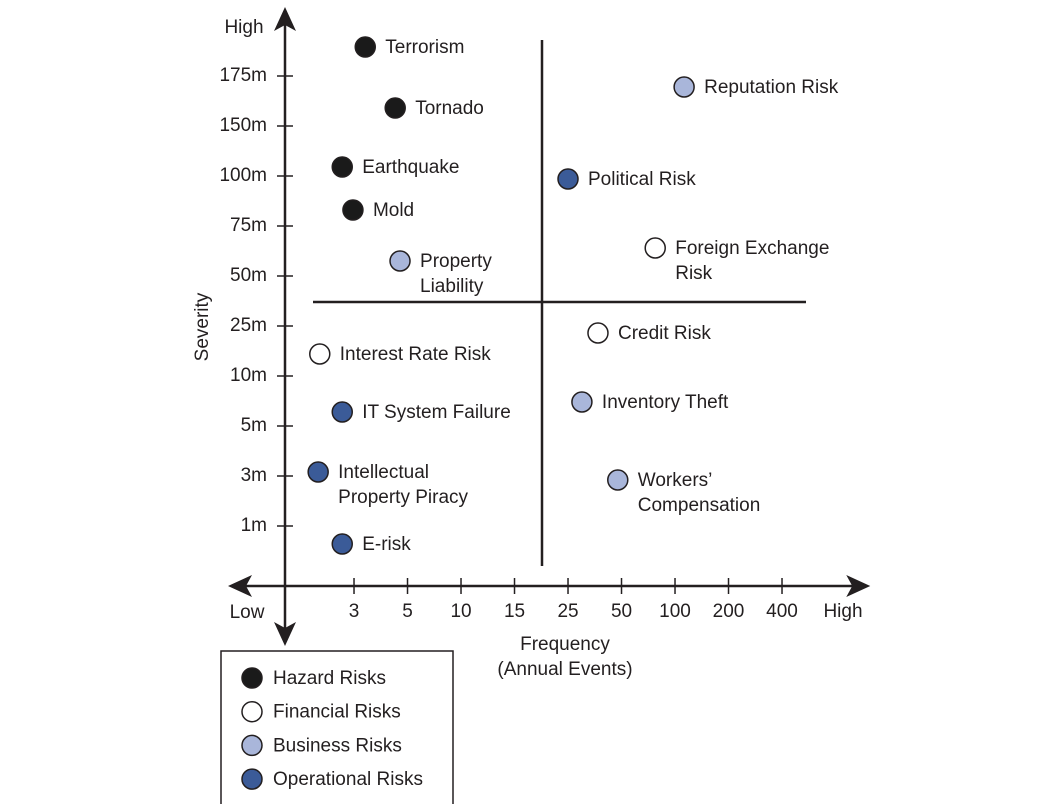 The width and height of the screenshot is (1050, 804). What do you see at coordinates (386, 544) in the screenshot?
I see `point-label: E-risk` at bounding box center [386, 544].